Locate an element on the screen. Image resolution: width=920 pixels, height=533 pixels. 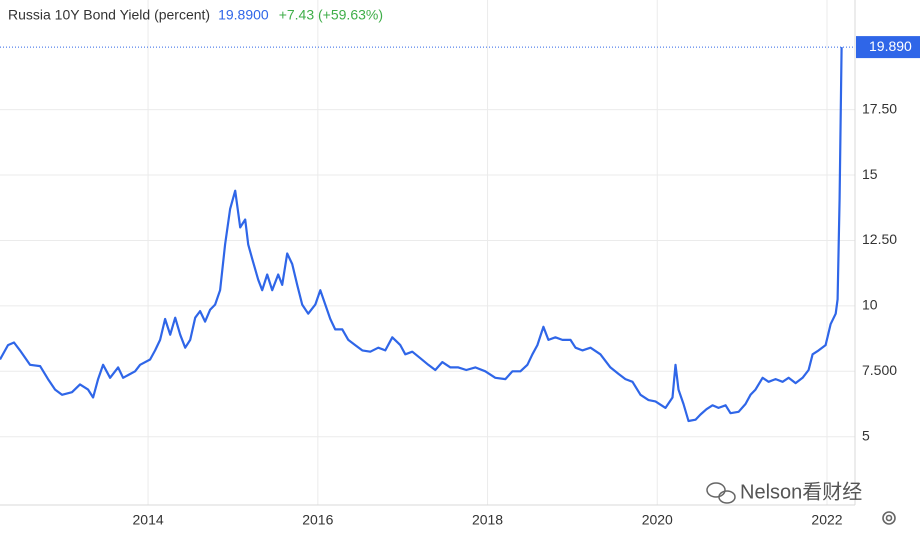
y-tick-label: 10 is located at coordinates (870, 305).